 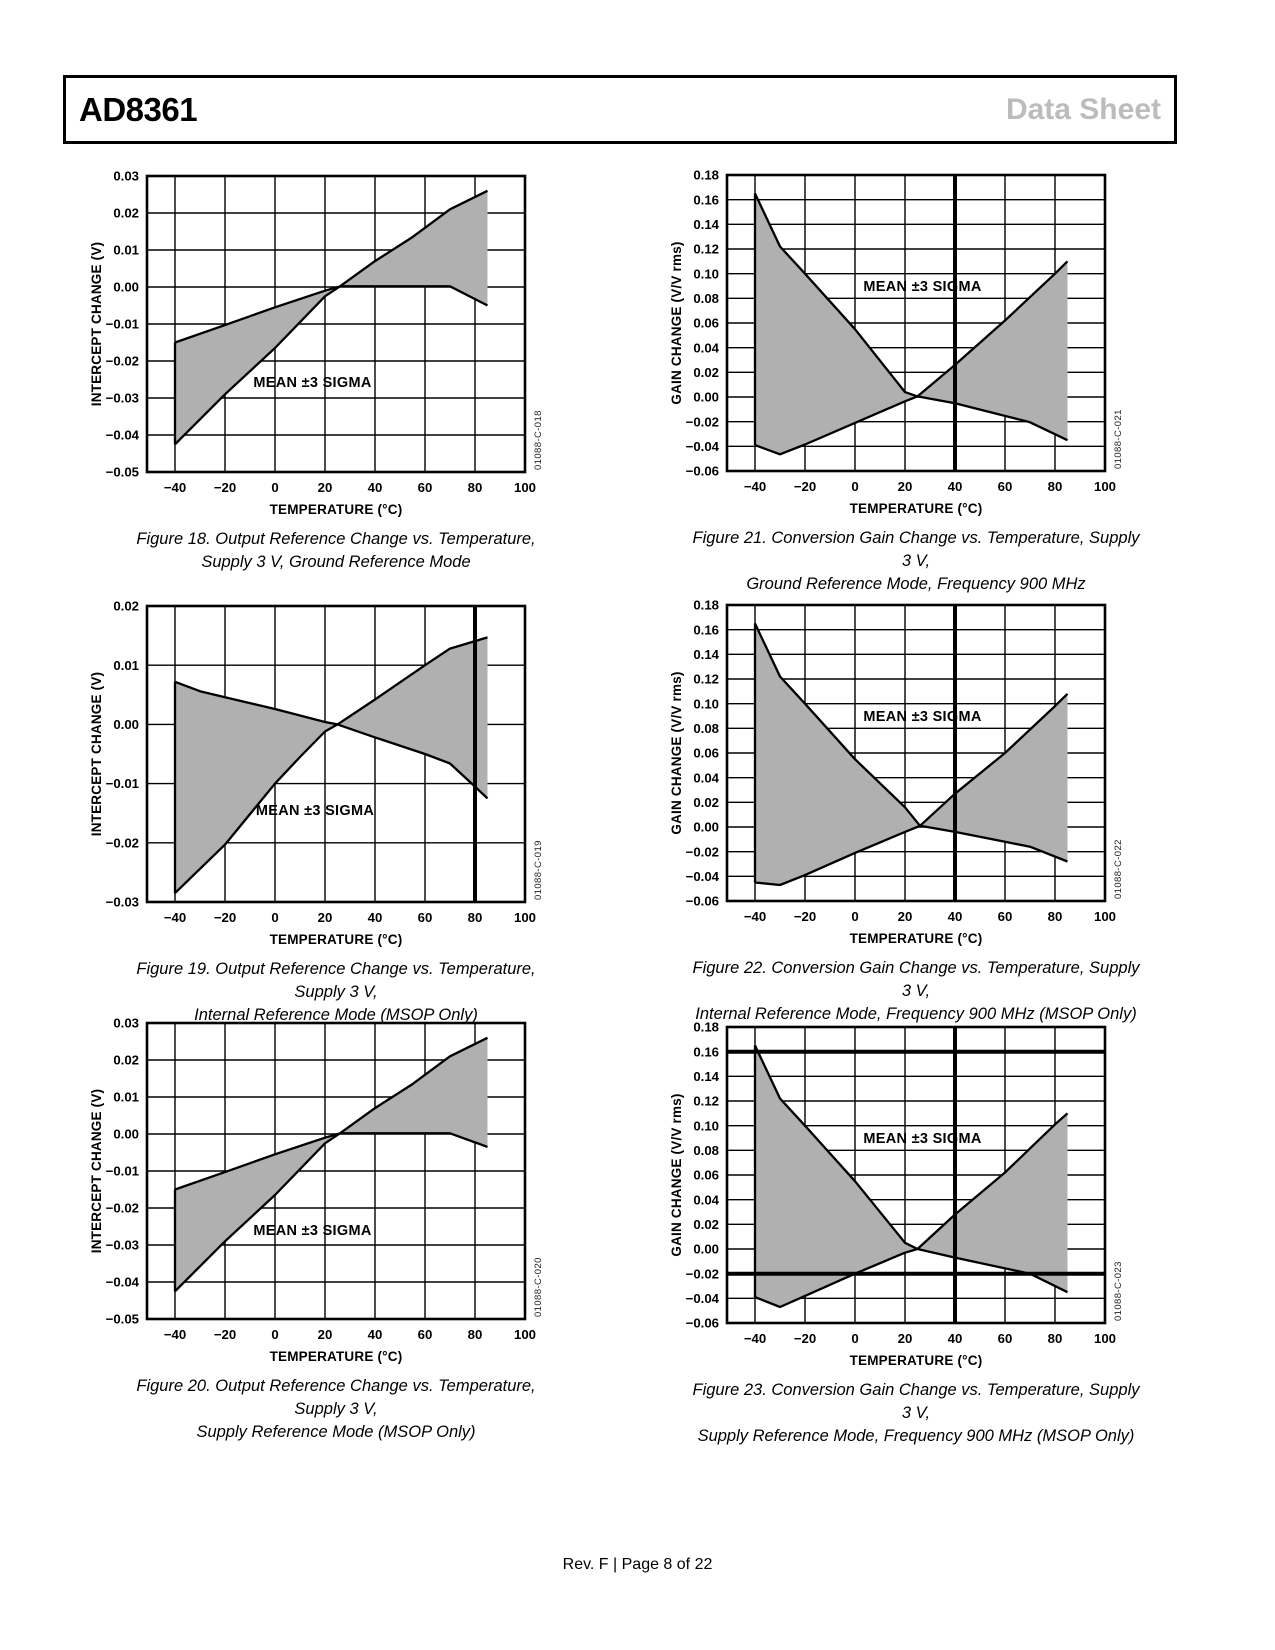 What do you see at coordinates (916, 584) in the screenshot?
I see `figure-21-caption-line2: Ground Reference Mode, Frequency 900 MHz` at bounding box center [916, 584].